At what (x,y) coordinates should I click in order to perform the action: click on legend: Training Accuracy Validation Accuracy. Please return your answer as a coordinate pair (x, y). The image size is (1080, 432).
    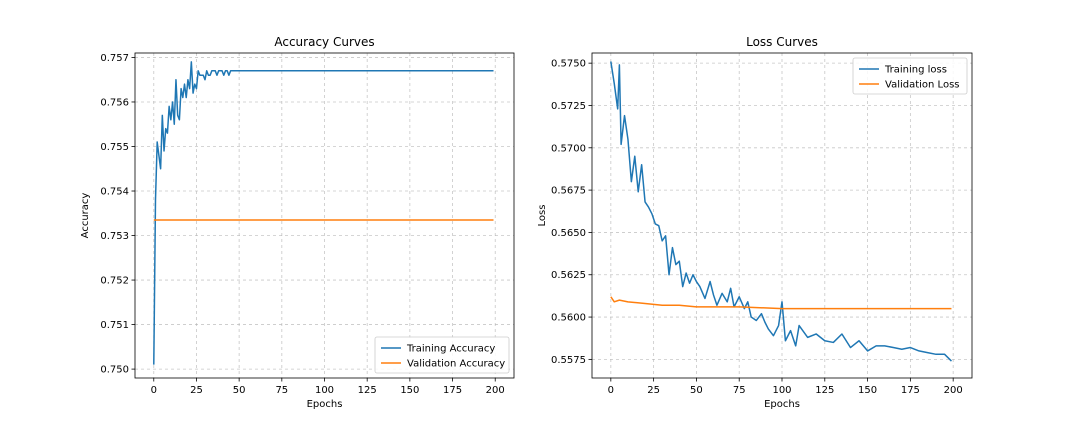
    Looking at the image, I should click on (442, 355).